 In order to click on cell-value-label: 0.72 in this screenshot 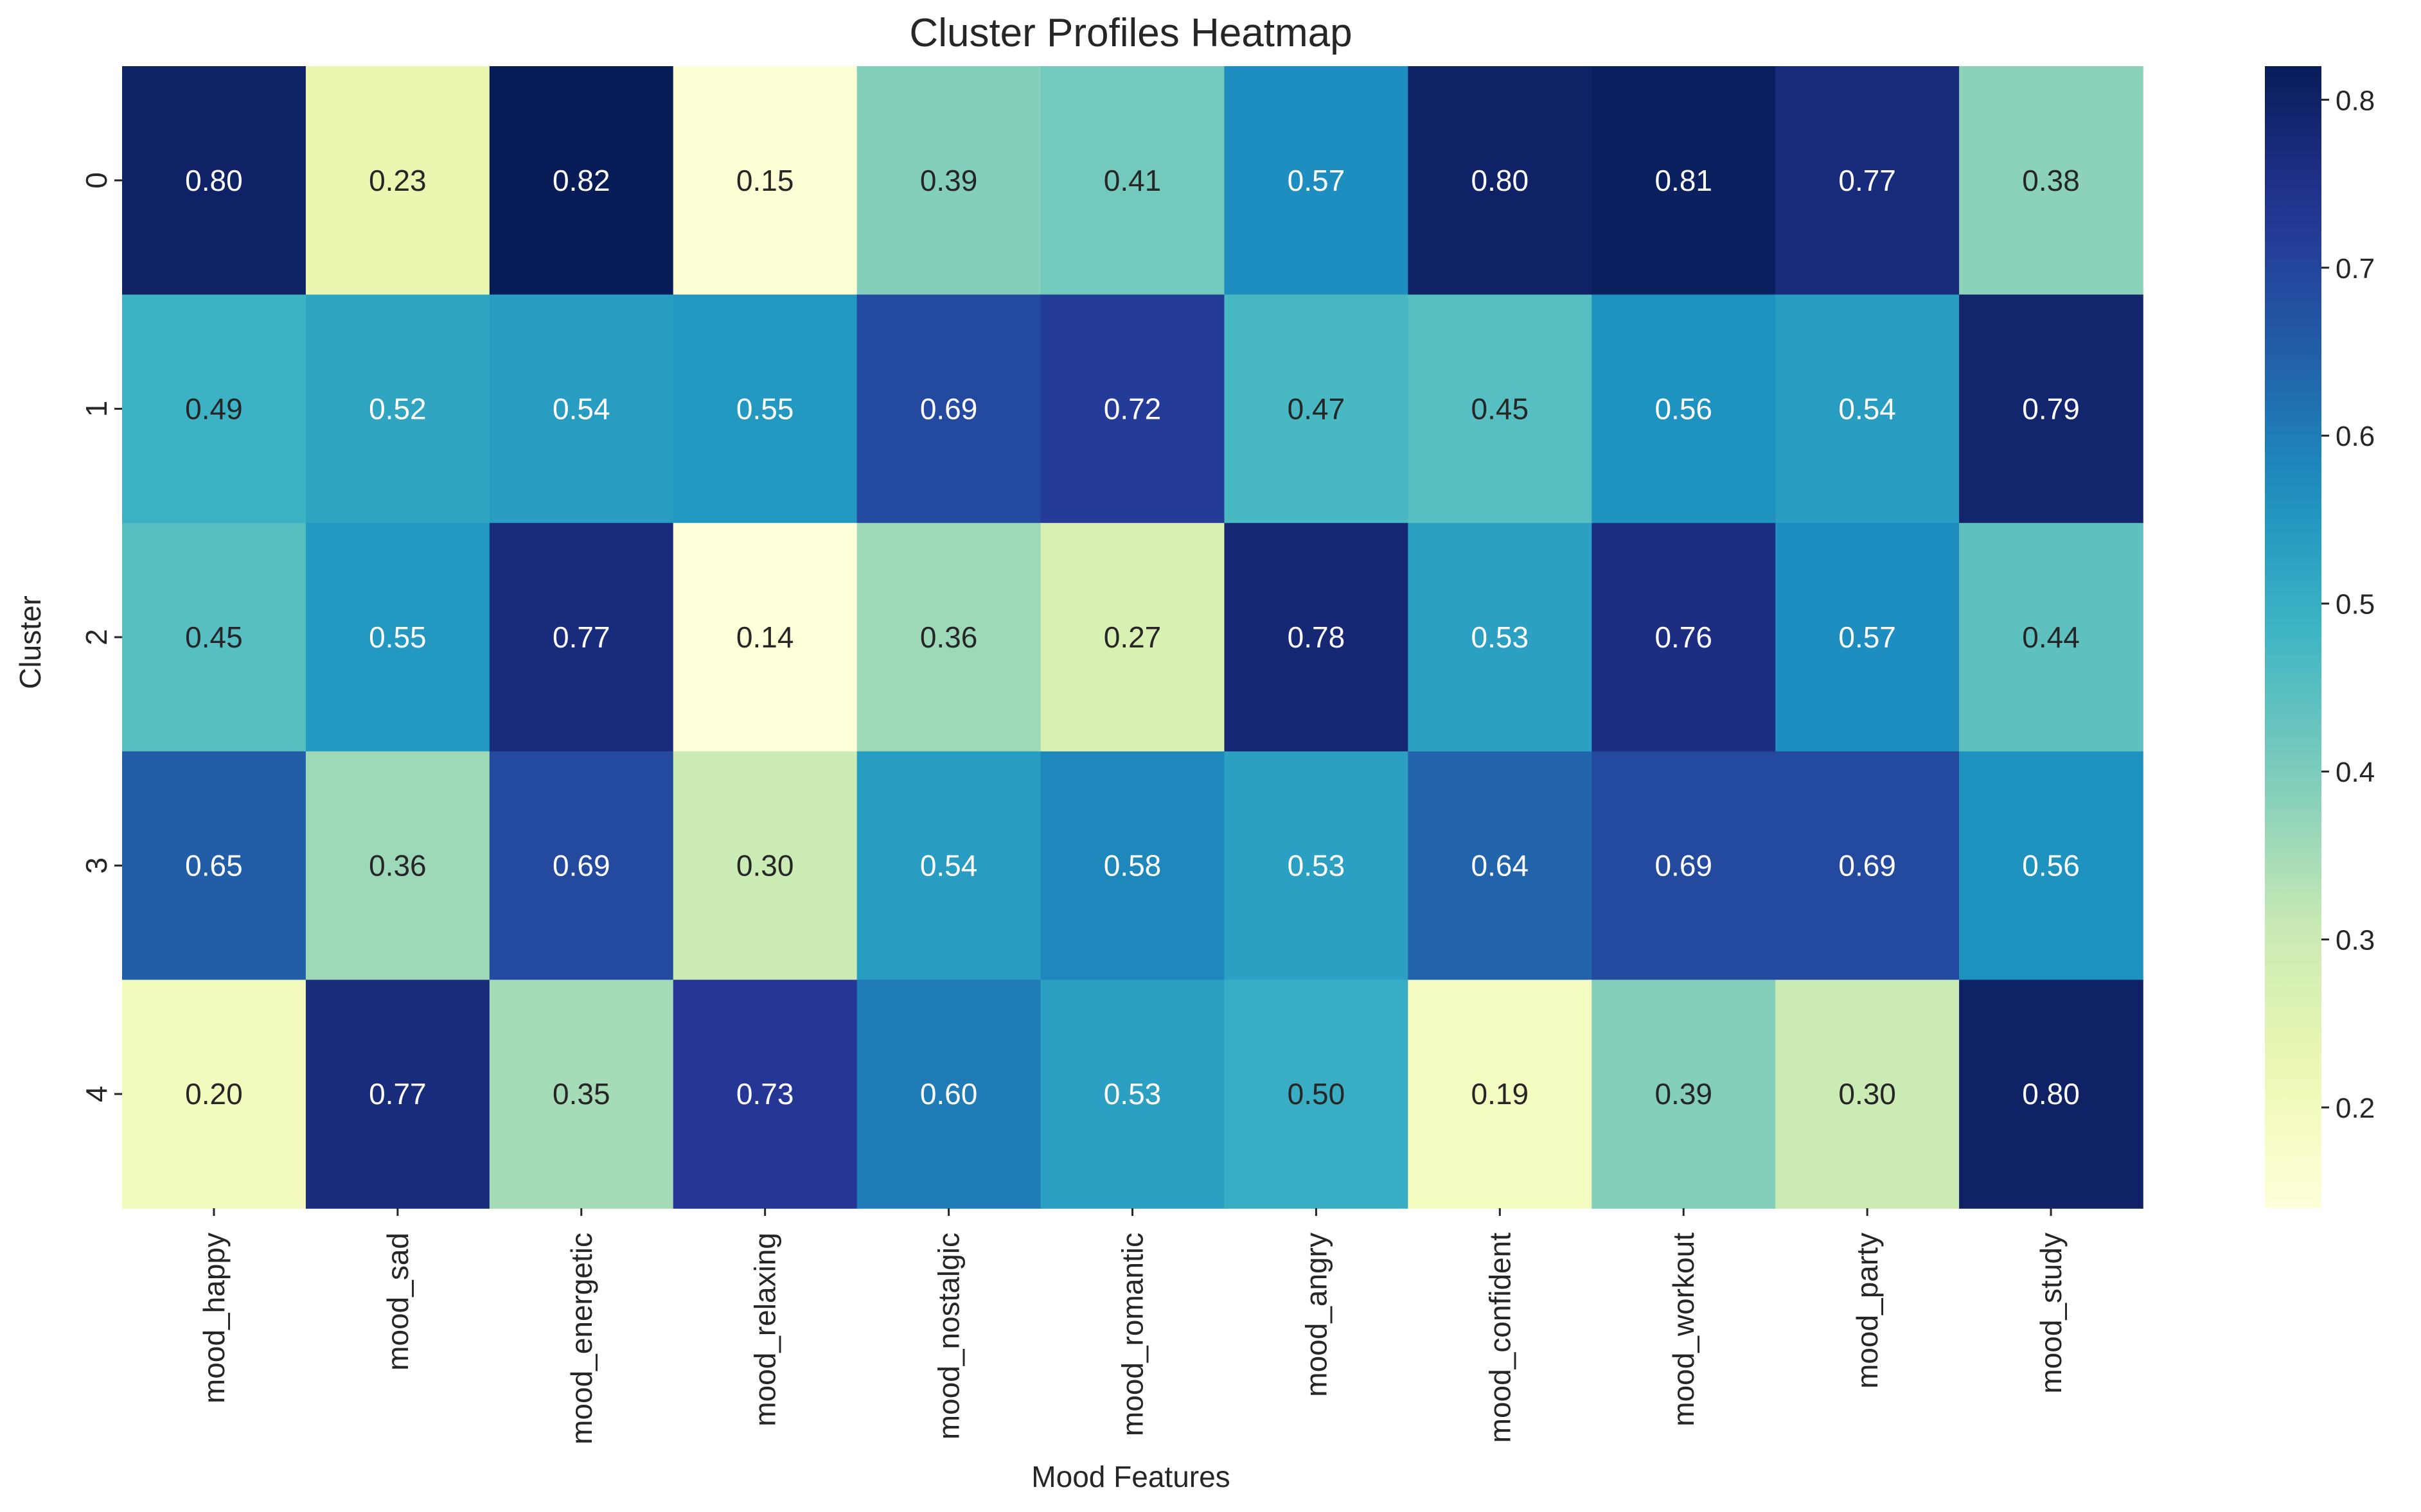, I will do `click(1133, 408)`.